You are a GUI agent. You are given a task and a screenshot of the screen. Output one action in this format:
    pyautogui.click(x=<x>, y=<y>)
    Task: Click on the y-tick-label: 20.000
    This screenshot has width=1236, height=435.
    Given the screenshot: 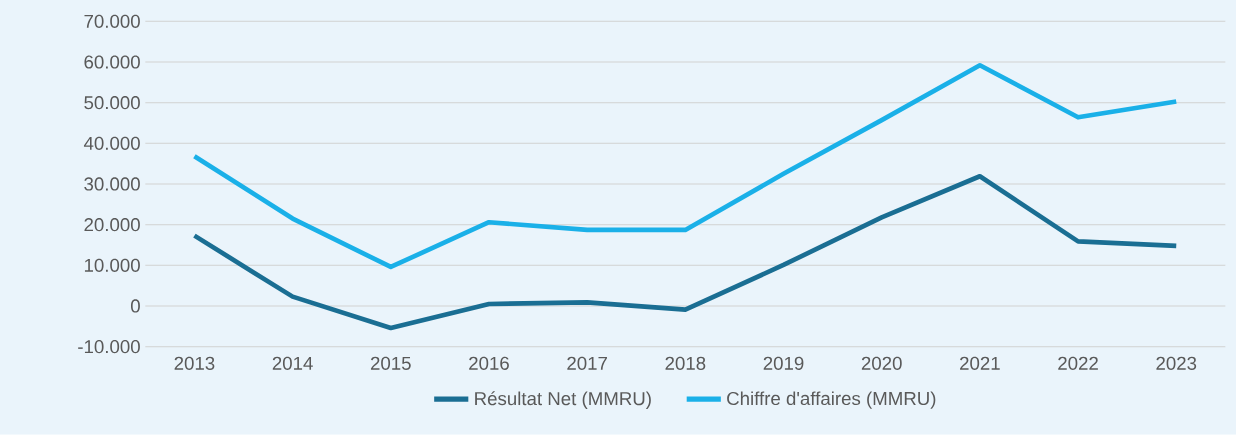 What is the action you would take?
    pyautogui.click(x=112, y=225)
    